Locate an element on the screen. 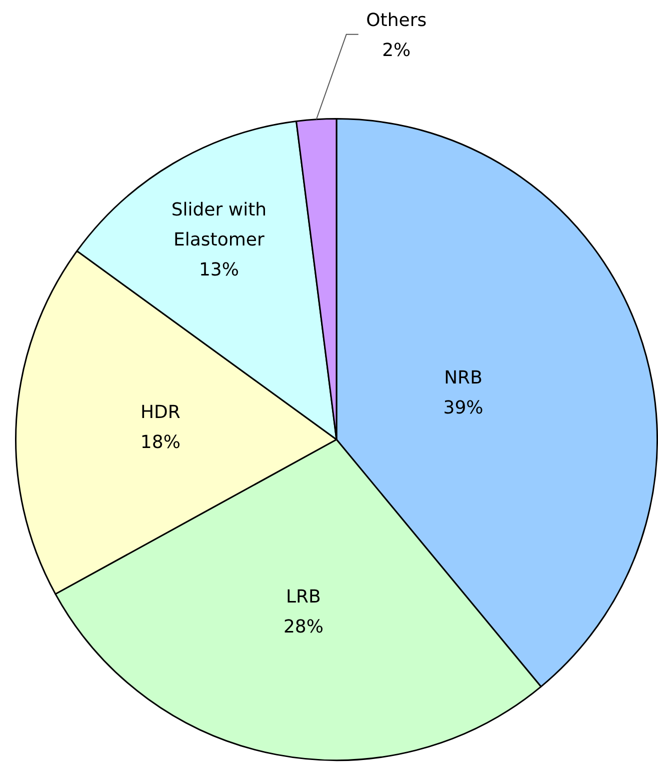 This screenshot has width=658, height=764. slice-label: HDR is located at coordinates (160, 413).